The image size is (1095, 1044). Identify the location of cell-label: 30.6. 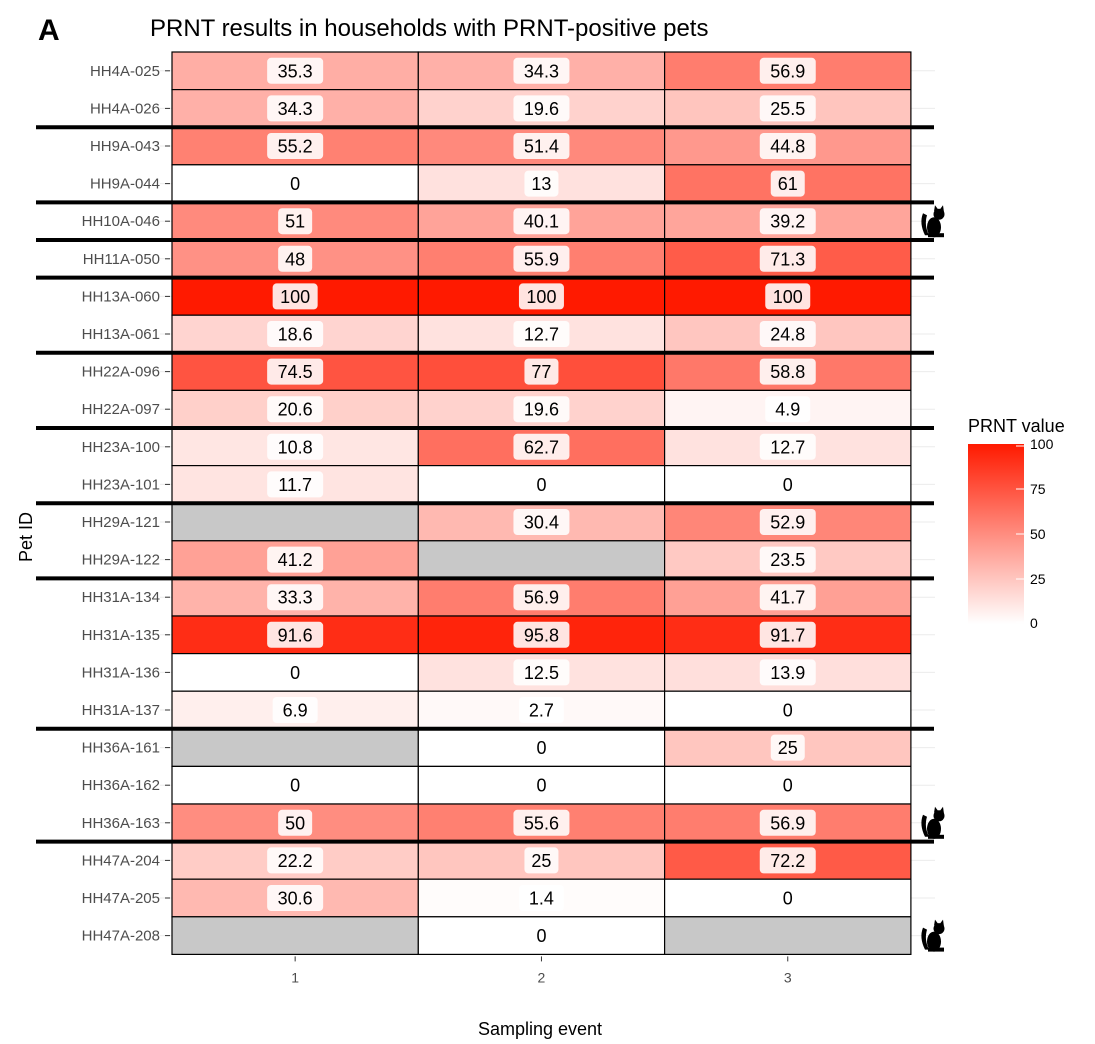
(295, 899).